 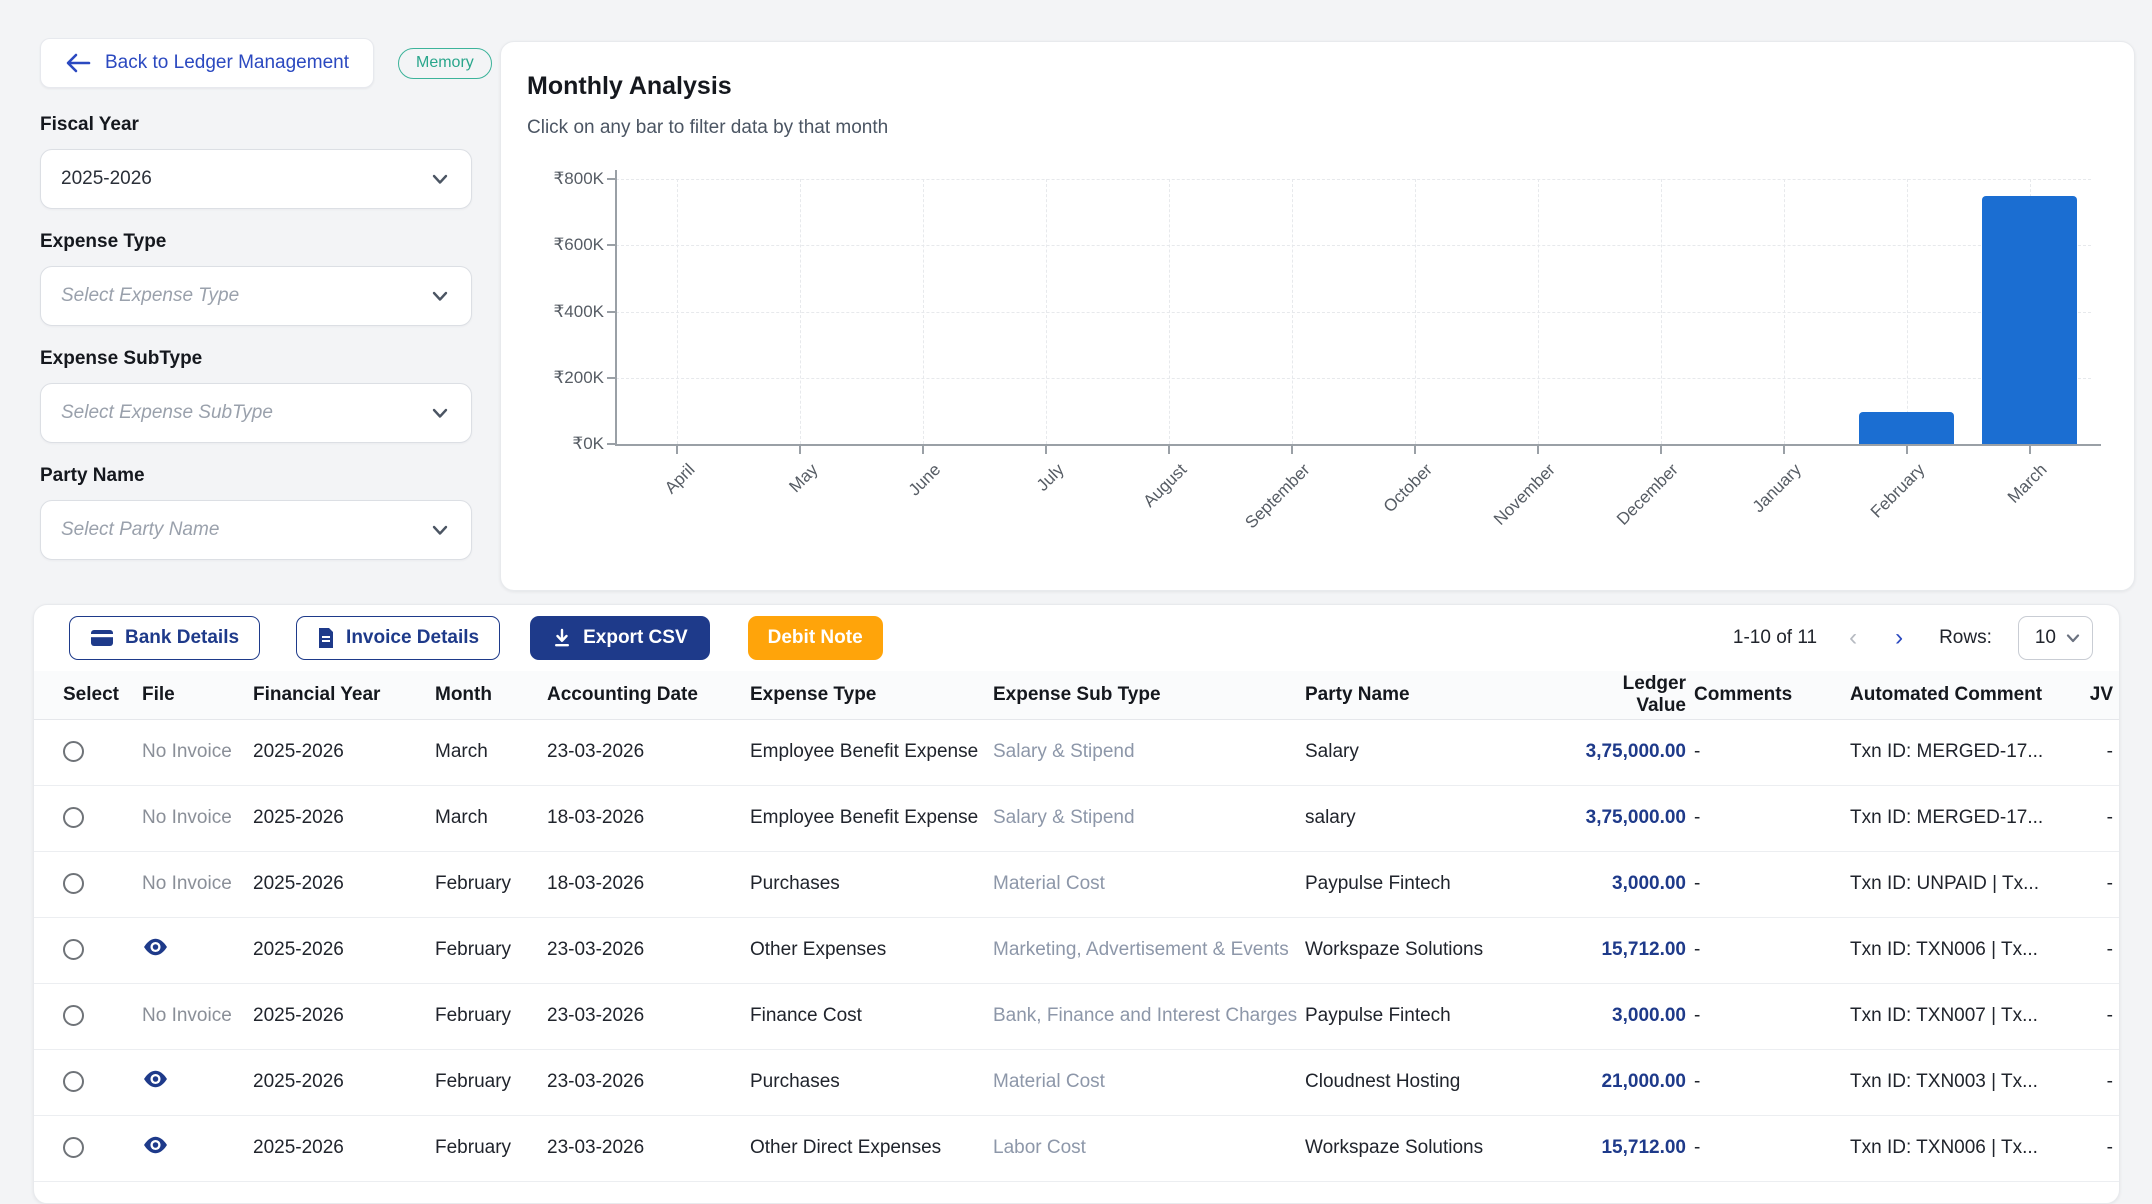 What do you see at coordinates (121, 358) in the screenshot?
I see `filter-label: Expense SubType` at bounding box center [121, 358].